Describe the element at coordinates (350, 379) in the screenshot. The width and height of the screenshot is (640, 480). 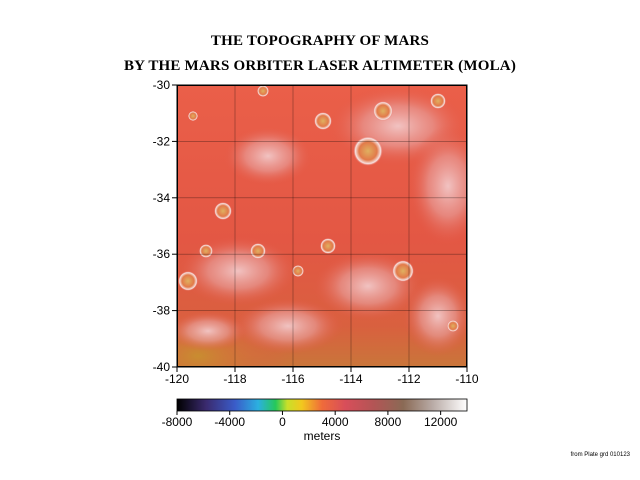
I see `x-tick-label: -114` at that location.